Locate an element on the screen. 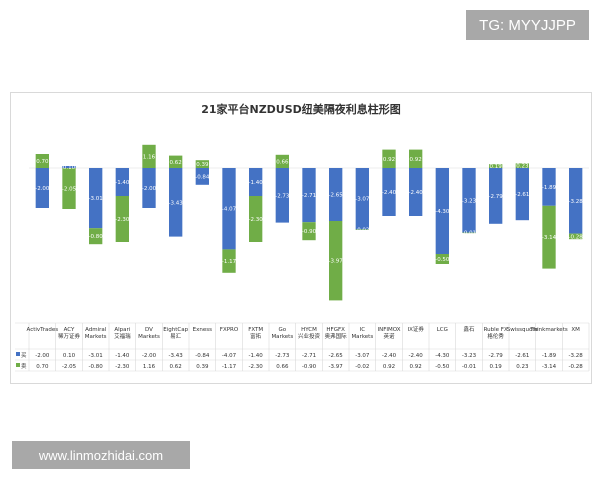 The width and height of the screenshot is (600, 480). category-label-5: EightCap 易汇 is located at coordinates (175, 333).